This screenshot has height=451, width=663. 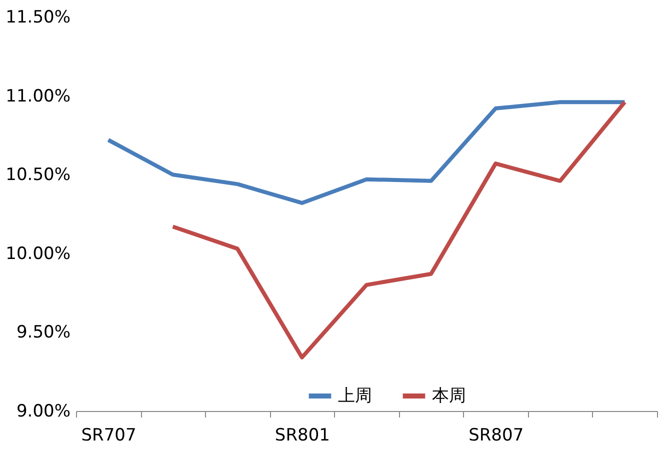 I want to click on y-tick-label: 11.00%, so click(x=38, y=96).